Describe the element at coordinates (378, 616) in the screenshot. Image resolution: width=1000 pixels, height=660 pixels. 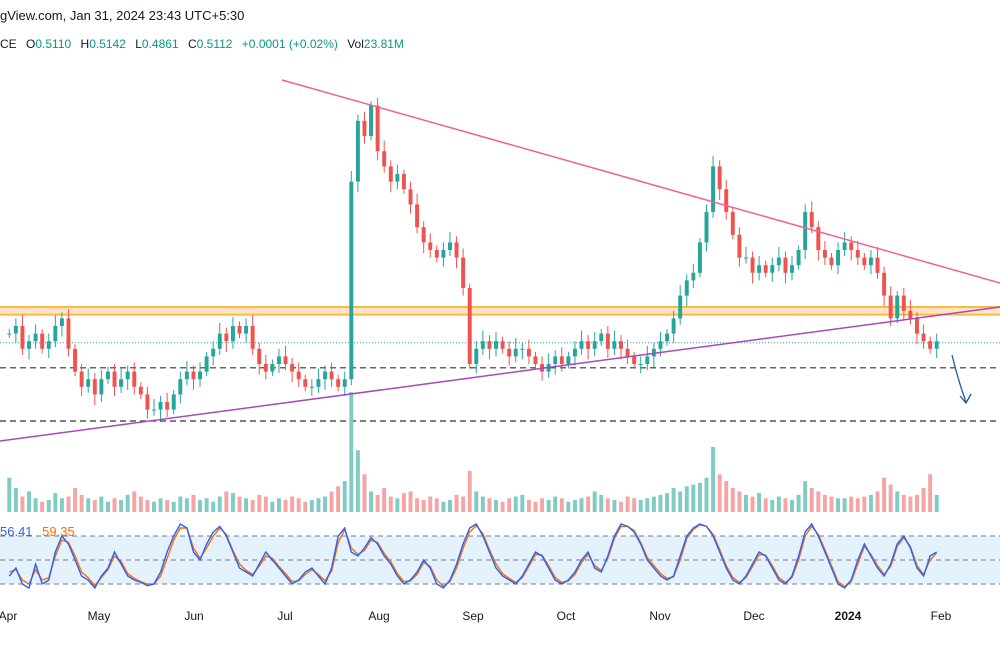
I see `x-tick-label: Aug` at that location.